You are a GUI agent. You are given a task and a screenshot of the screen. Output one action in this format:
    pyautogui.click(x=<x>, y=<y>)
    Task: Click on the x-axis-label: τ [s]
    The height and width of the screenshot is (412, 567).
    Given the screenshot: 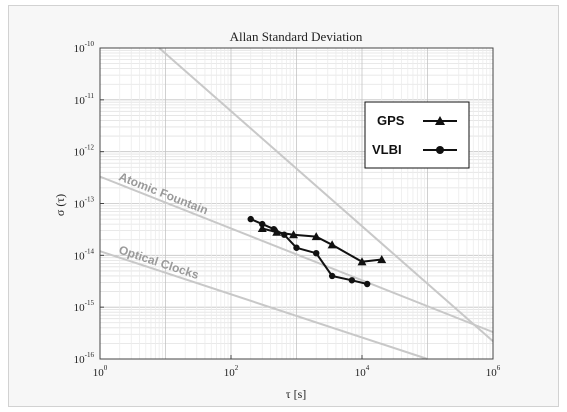 What is the action you would take?
    pyautogui.click(x=296, y=394)
    